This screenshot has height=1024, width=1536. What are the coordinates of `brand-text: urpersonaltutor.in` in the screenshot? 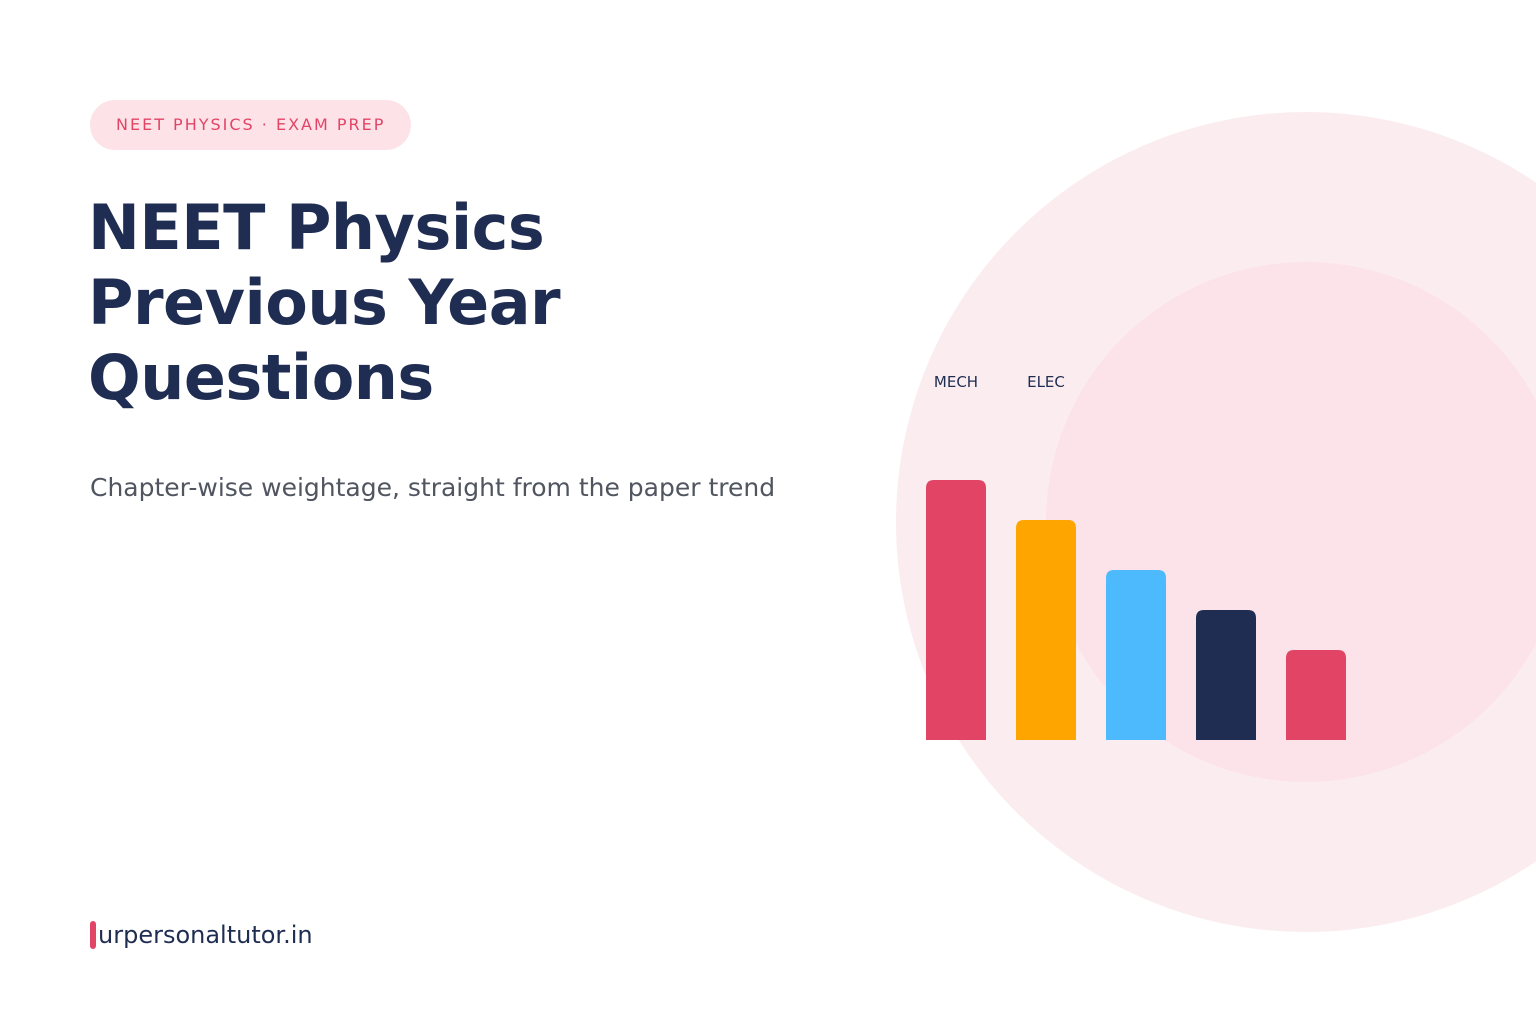 It's located at (205, 935).